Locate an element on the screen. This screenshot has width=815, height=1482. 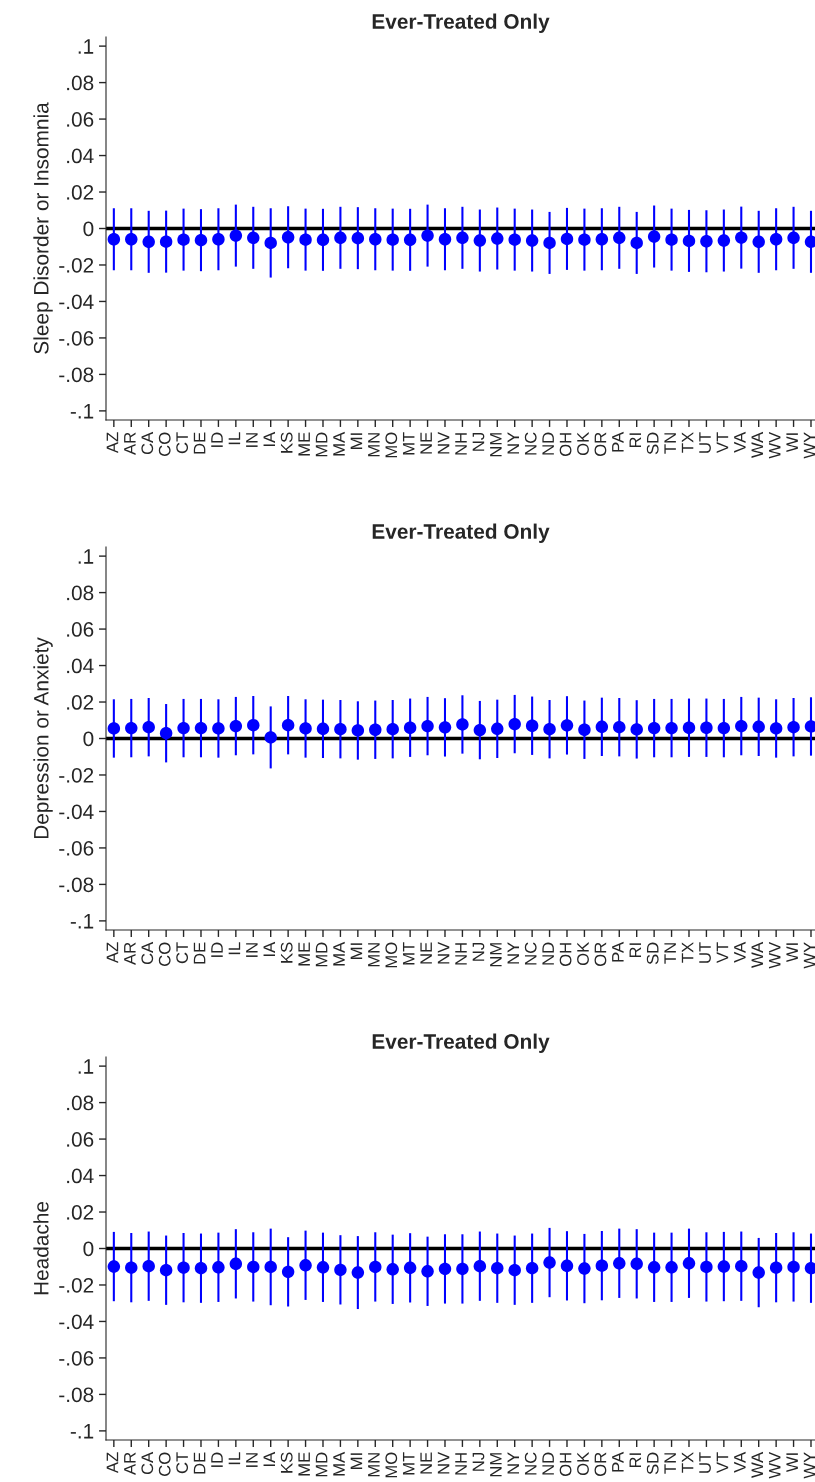
x-tick-label: OK is located at coordinates (583, 1463).